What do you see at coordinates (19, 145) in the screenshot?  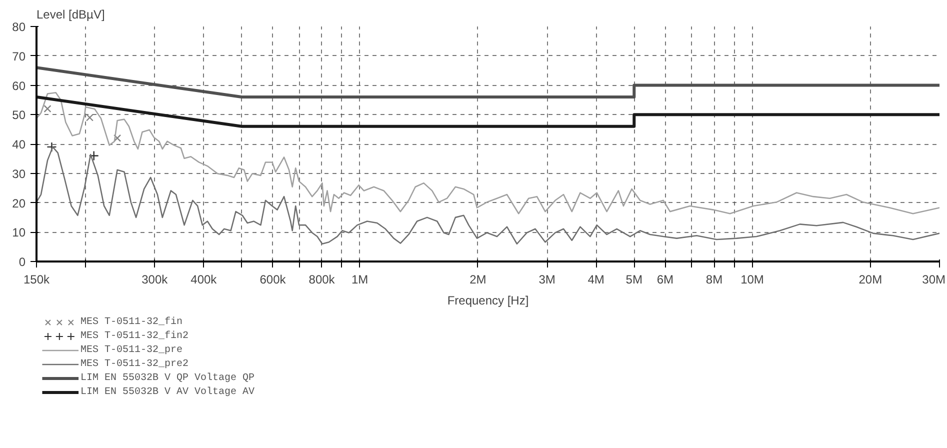 I see `y-tick-label: 40` at bounding box center [19, 145].